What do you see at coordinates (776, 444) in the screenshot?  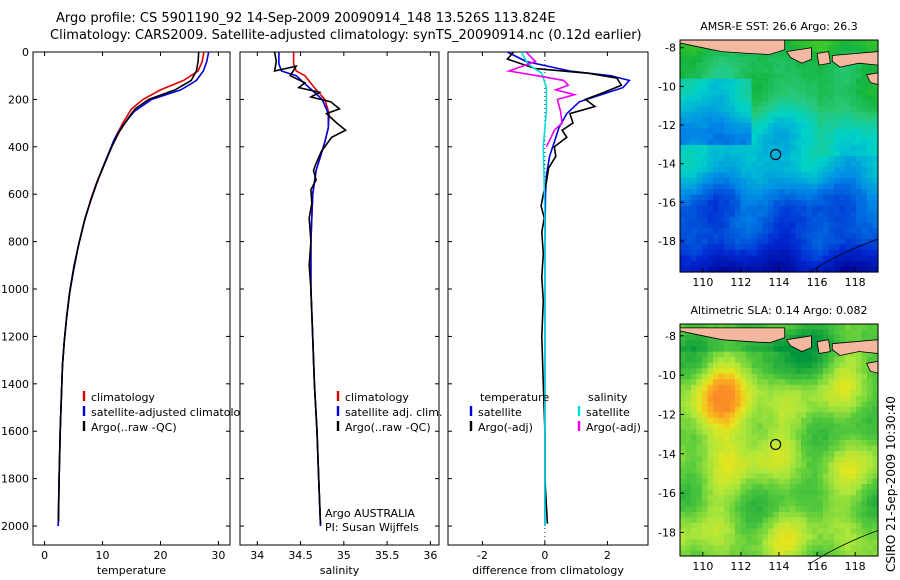 I see `argo-float-marker` at bounding box center [776, 444].